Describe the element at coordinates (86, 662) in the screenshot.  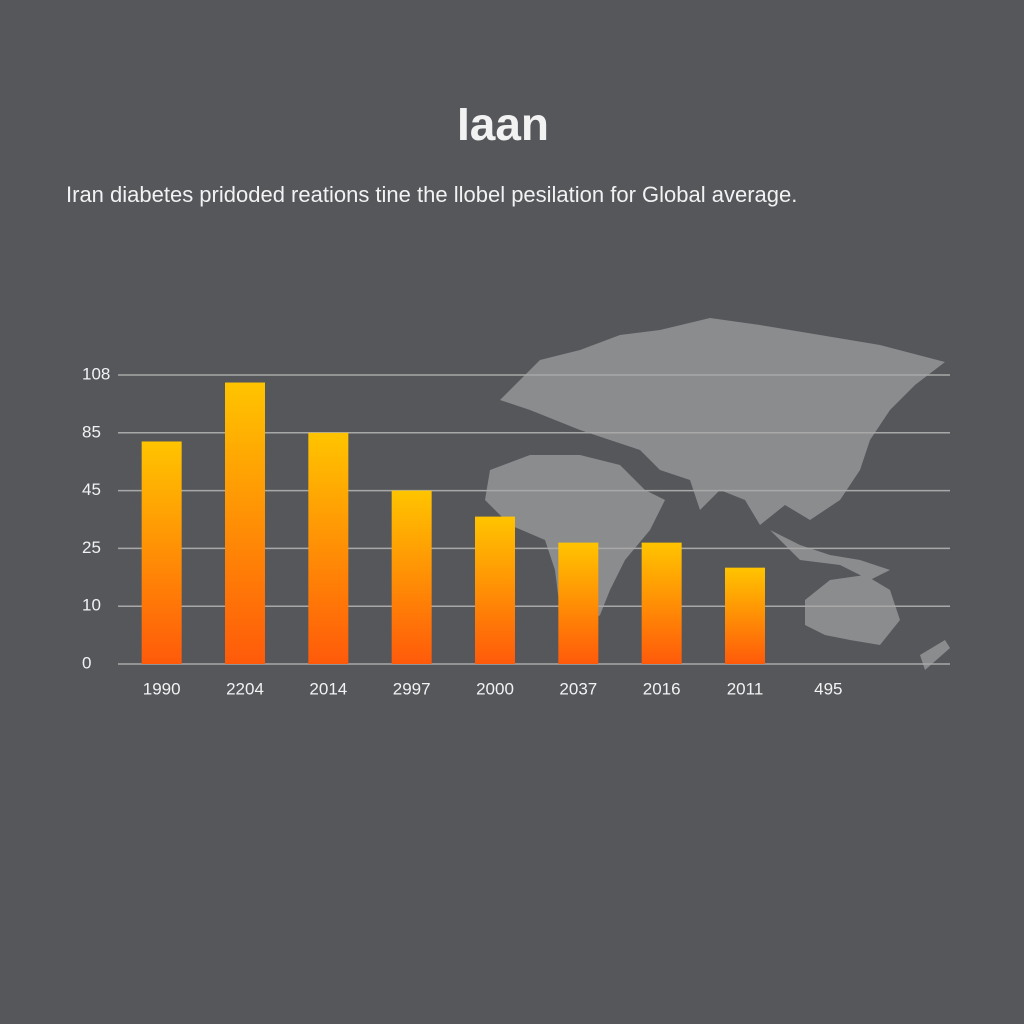
I see `y-tick-label: 0` at that location.